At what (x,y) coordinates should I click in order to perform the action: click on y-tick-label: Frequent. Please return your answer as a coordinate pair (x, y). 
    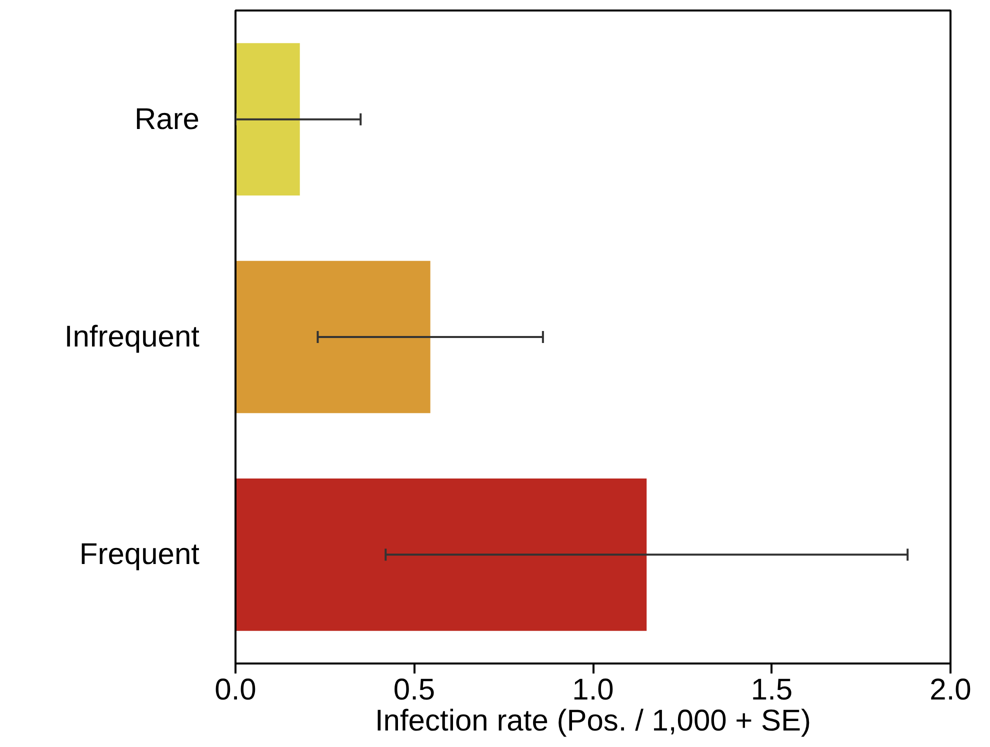
    Looking at the image, I should click on (139, 555).